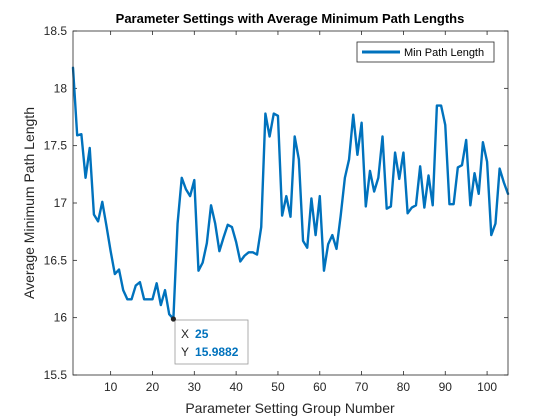 The image size is (560, 420). I want to click on x-tick-label: 20, so click(153, 387).